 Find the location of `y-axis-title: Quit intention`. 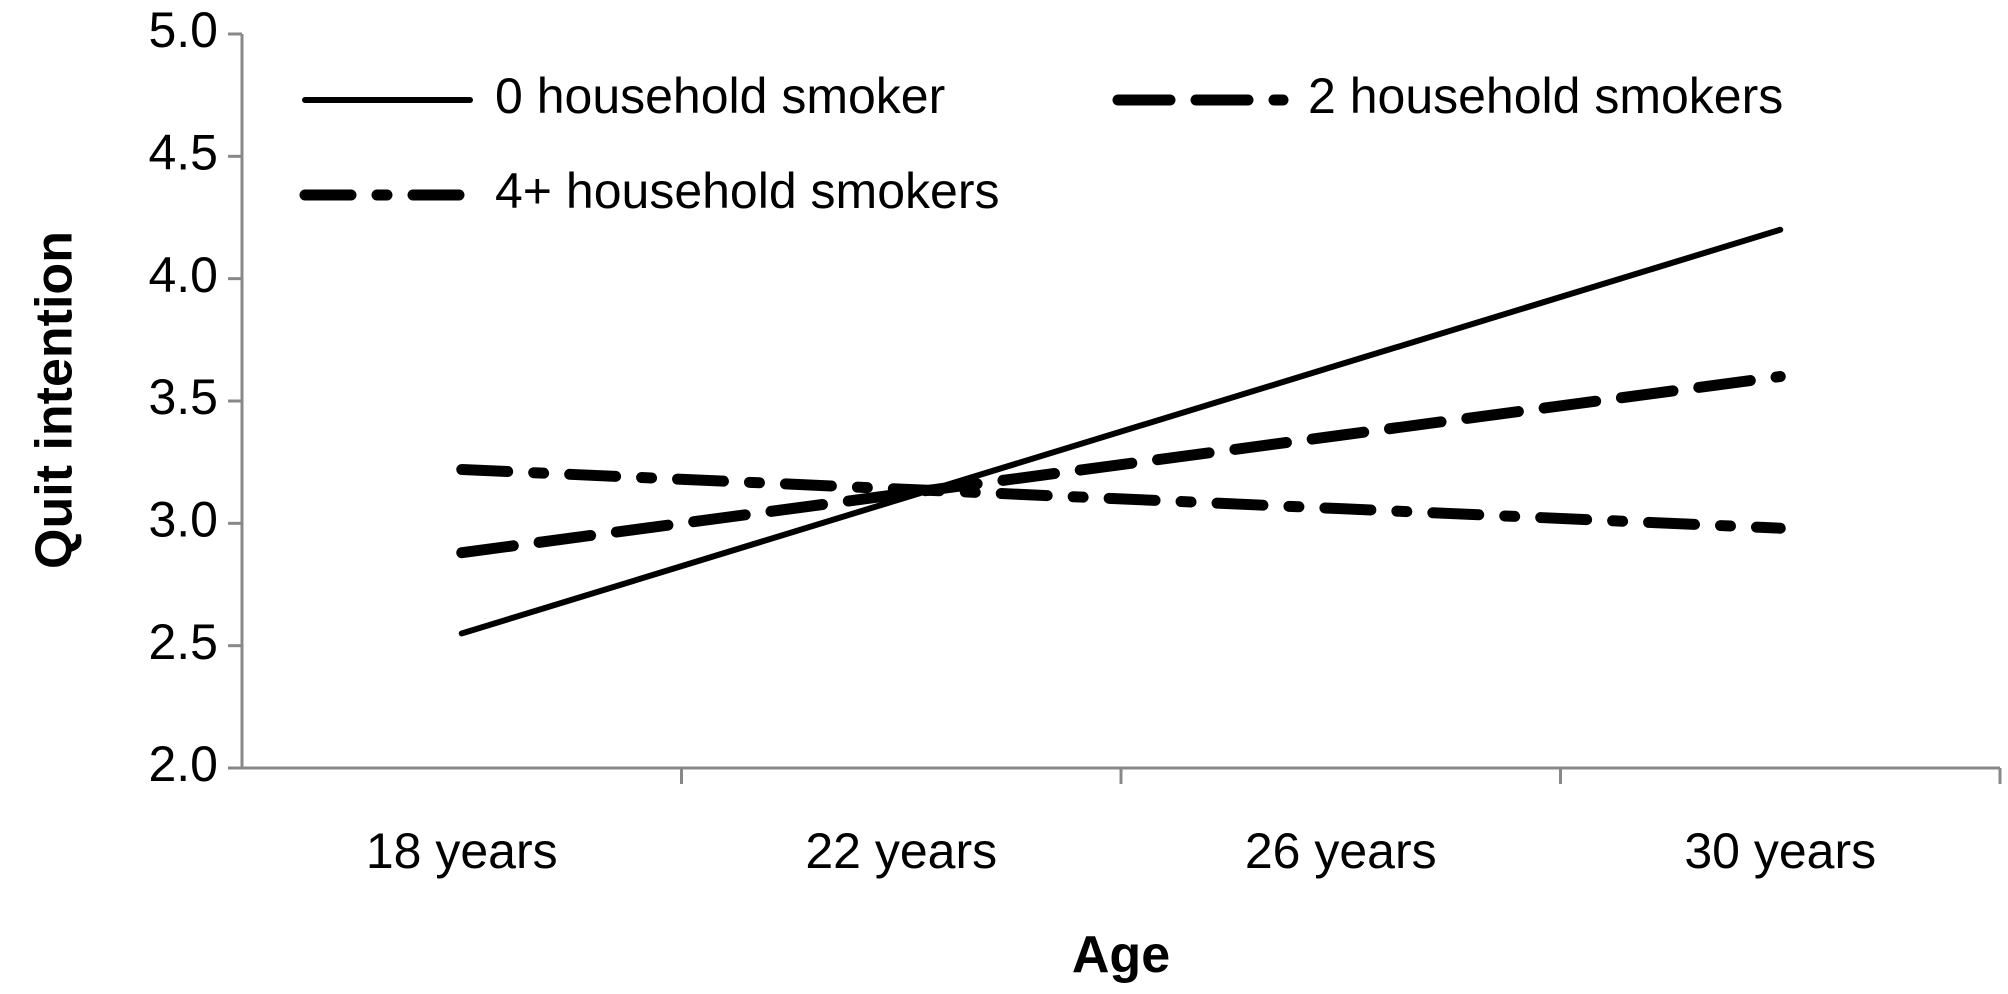

y-axis-title: Quit intention is located at coordinates (55, 400).